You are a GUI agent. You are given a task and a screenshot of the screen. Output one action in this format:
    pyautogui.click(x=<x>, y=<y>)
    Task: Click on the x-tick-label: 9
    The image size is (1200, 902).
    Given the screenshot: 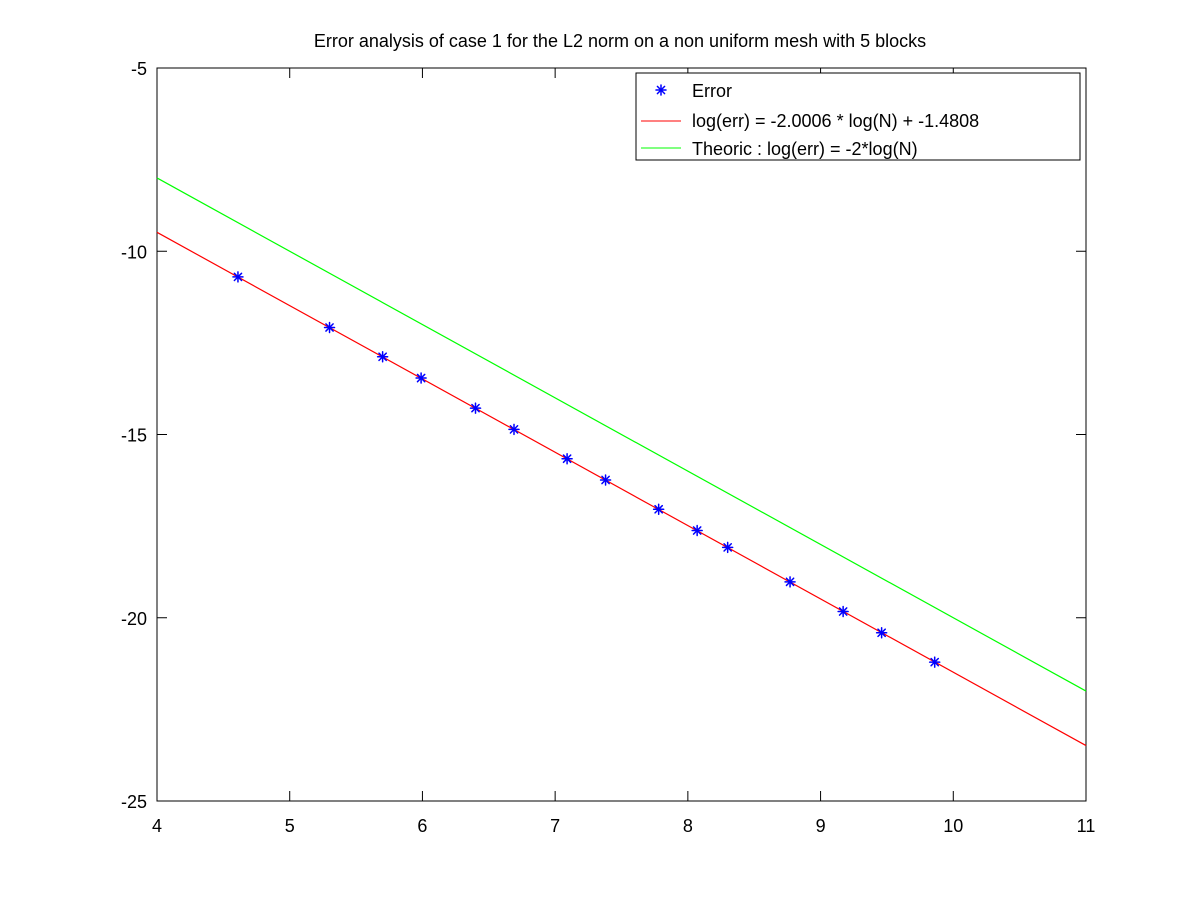 What is the action you would take?
    pyautogui.click(x=821, y=826)
    